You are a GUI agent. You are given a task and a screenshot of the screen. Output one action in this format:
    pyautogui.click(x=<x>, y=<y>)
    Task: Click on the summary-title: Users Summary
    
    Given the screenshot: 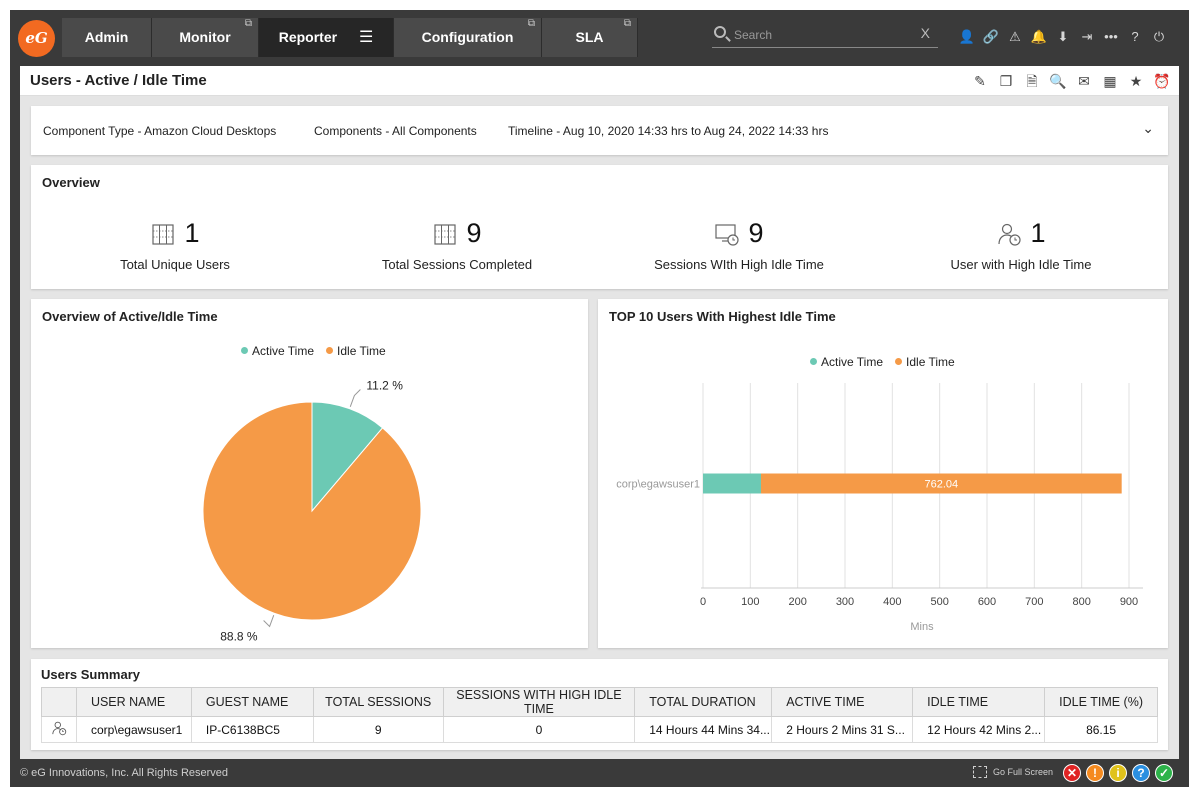 What is the action you would take?
    pyautogui.click(x=90, y=674)
    